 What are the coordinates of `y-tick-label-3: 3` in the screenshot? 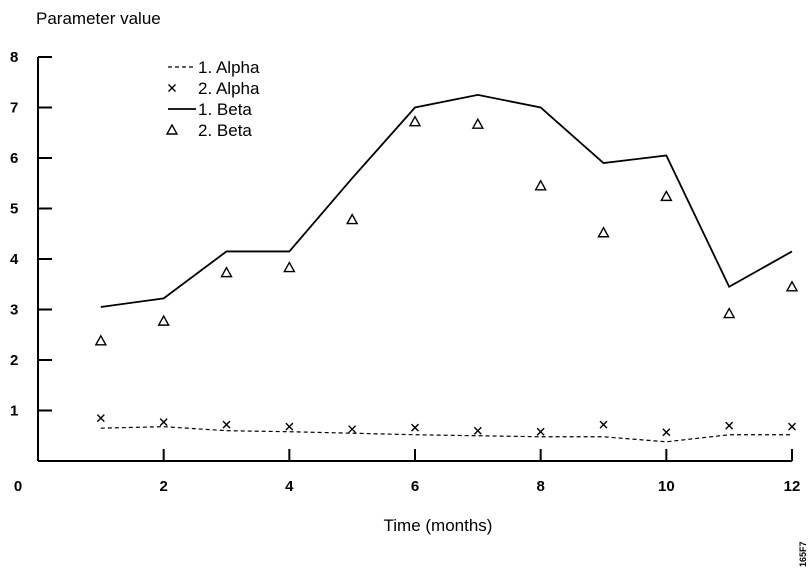 It's located at (14, 310).